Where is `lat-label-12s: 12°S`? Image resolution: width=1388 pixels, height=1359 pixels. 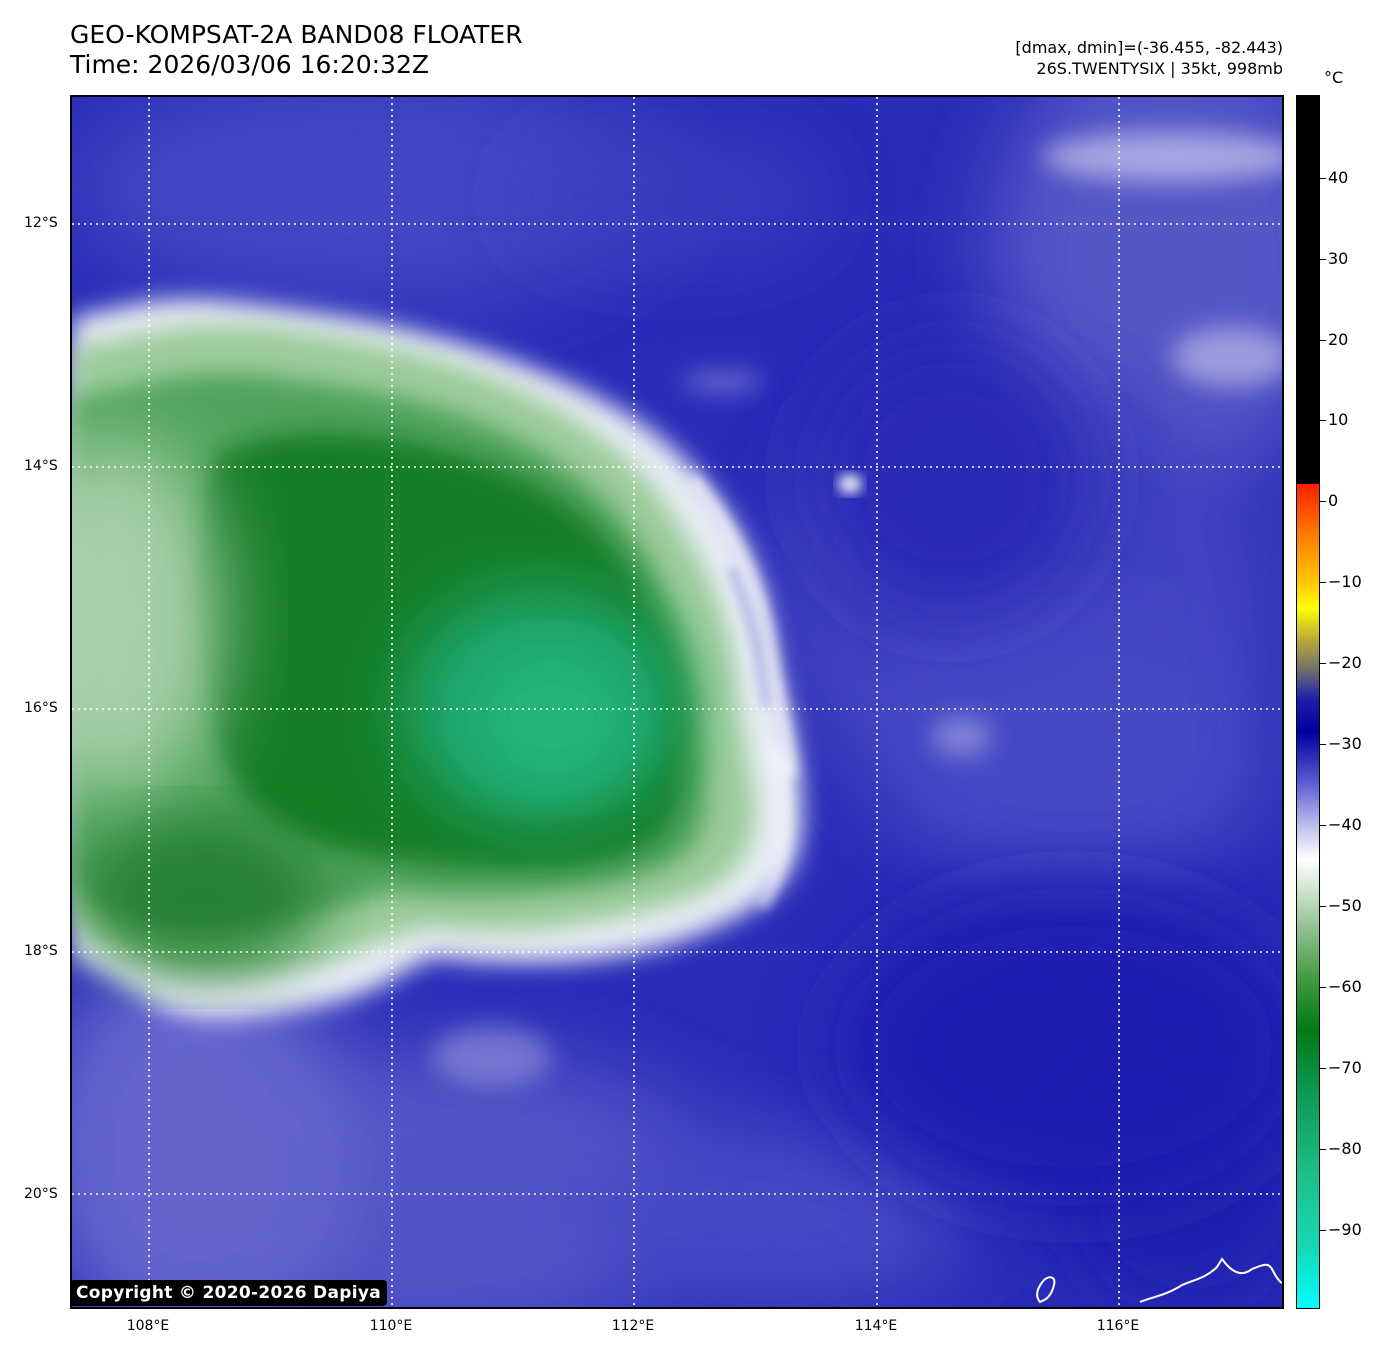 lat-label-12s: 12°S is located at coordinates (41, 223).